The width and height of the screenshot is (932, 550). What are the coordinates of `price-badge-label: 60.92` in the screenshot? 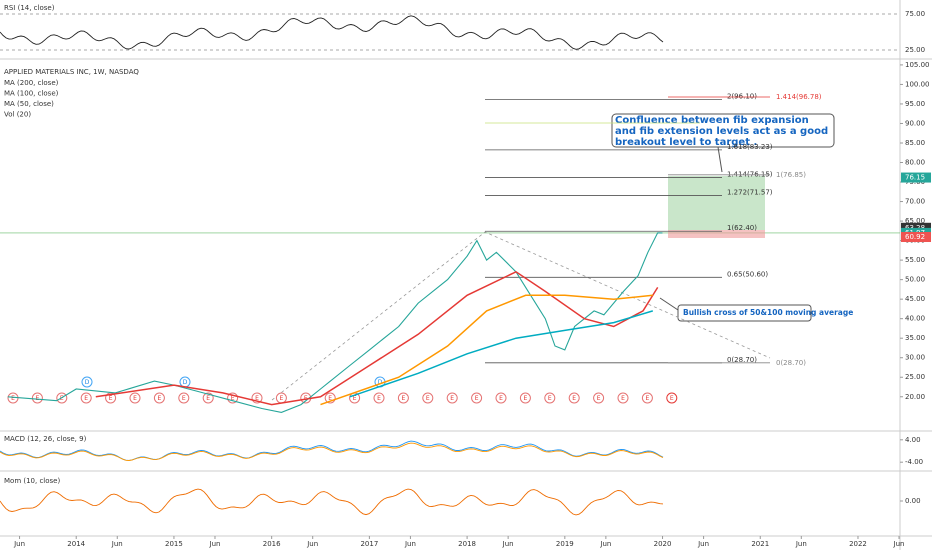 It's located at (915, 237).